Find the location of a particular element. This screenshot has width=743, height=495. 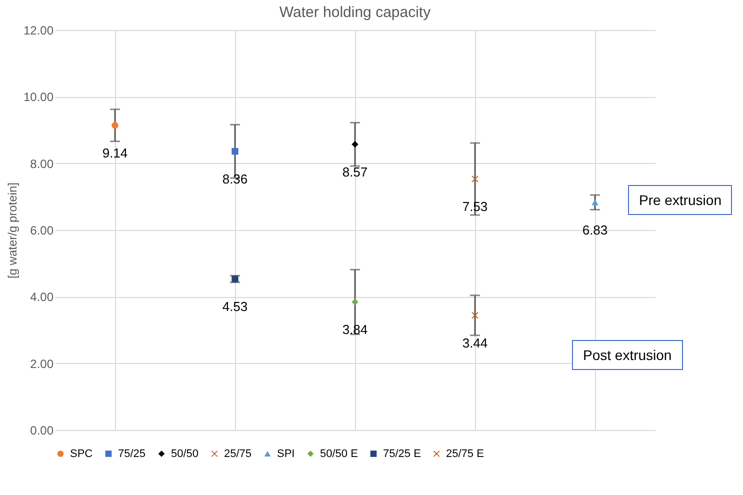

y-tick-label: 6.00 is located at coordinates (42, 231).